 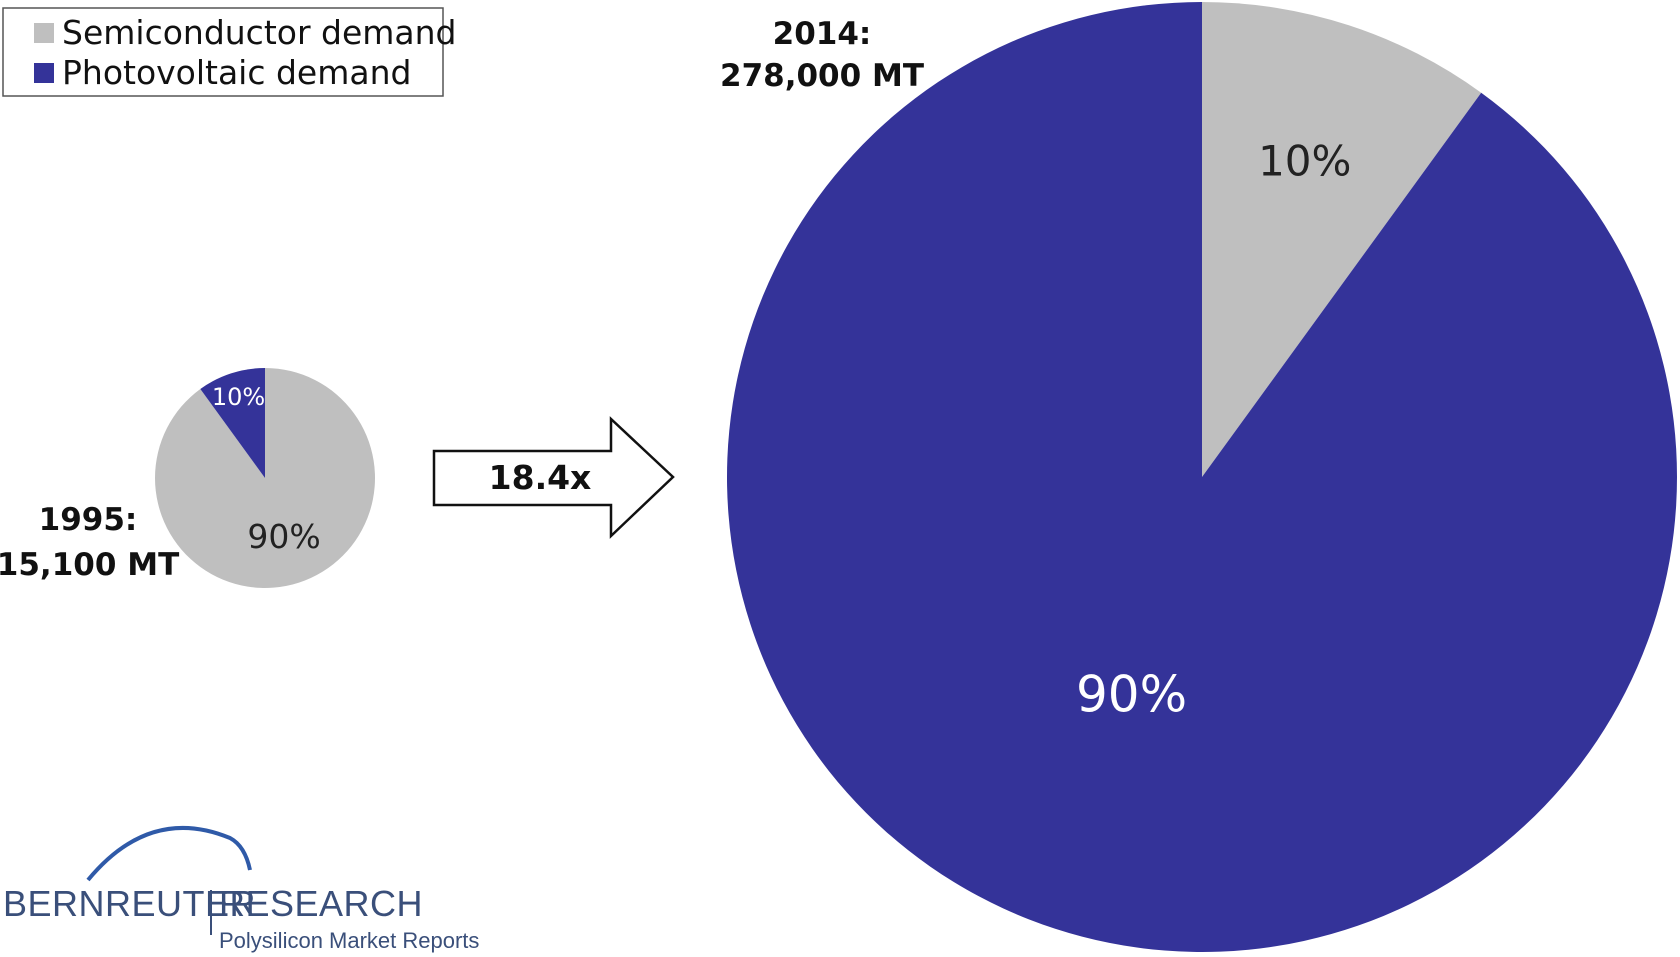 I want to click on pie-label-semiconductor-demand: 90%, so click(x=283, y=536).